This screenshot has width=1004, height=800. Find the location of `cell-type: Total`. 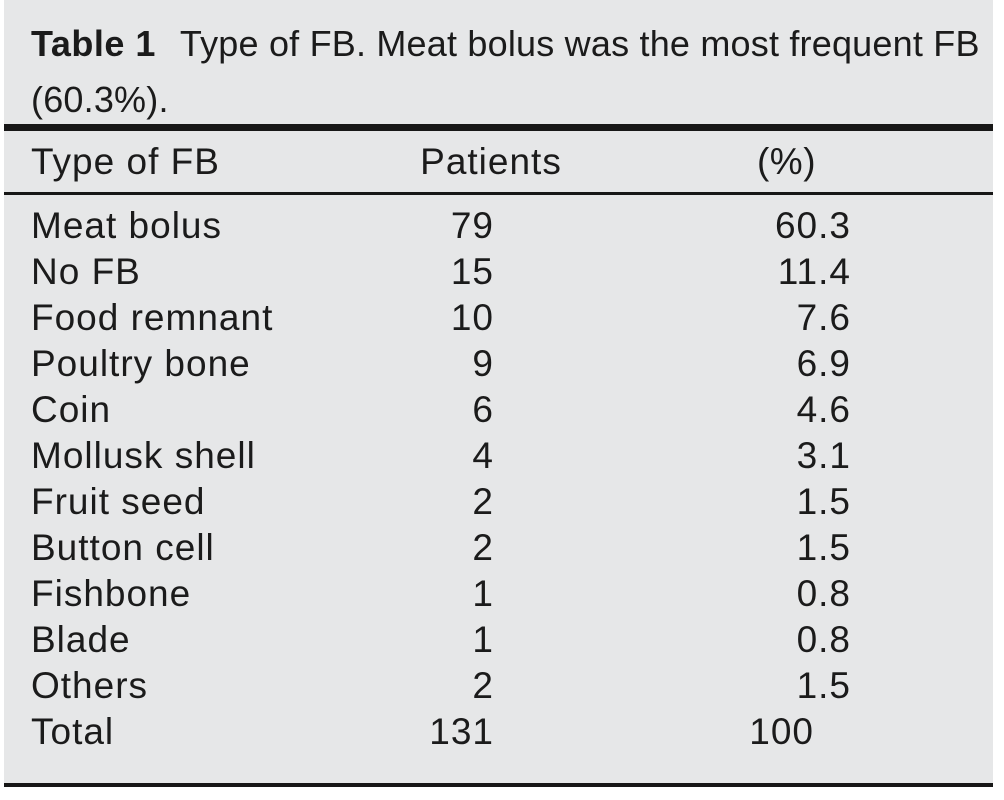

cell-type: Total is located at coordinates (73, 731).